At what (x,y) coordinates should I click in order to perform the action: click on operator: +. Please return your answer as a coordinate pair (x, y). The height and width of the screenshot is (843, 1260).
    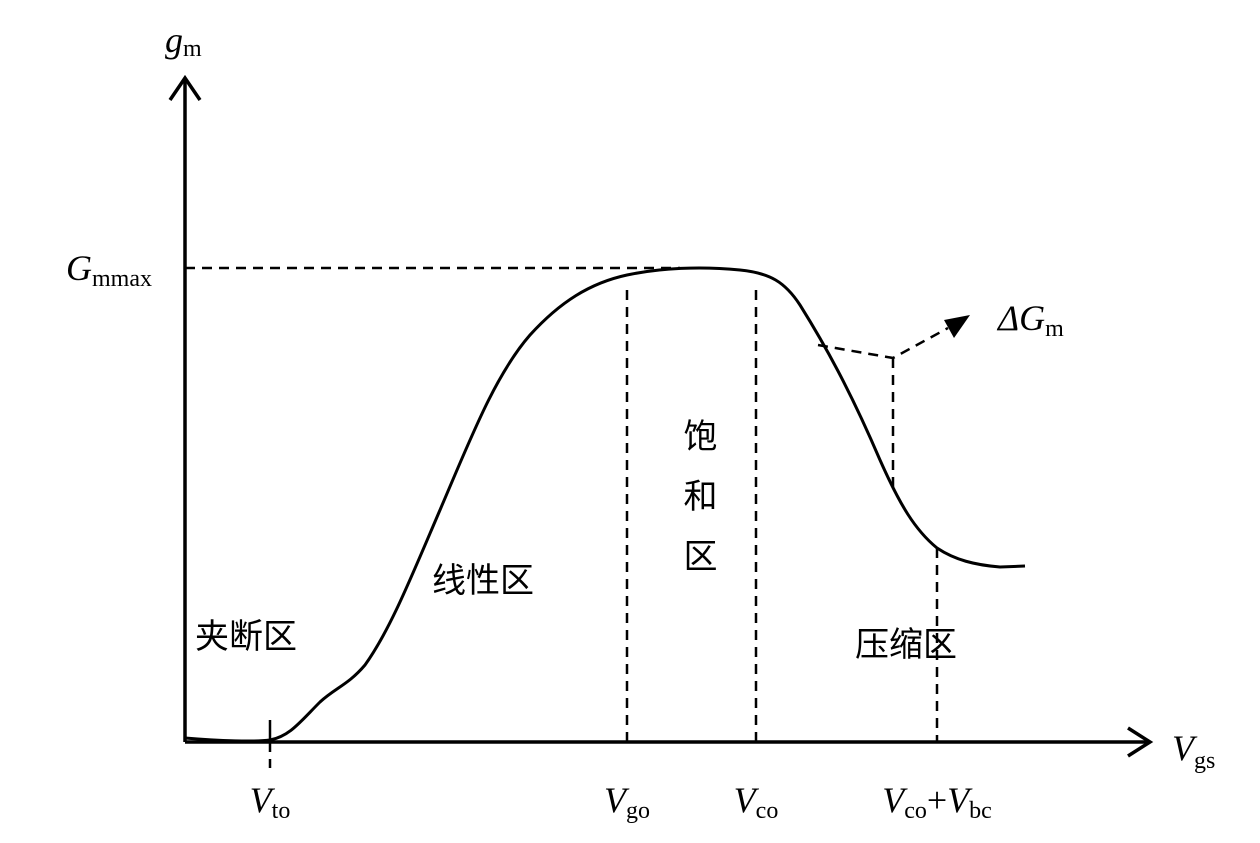
    Looking at the image, I should click on (937, 800).